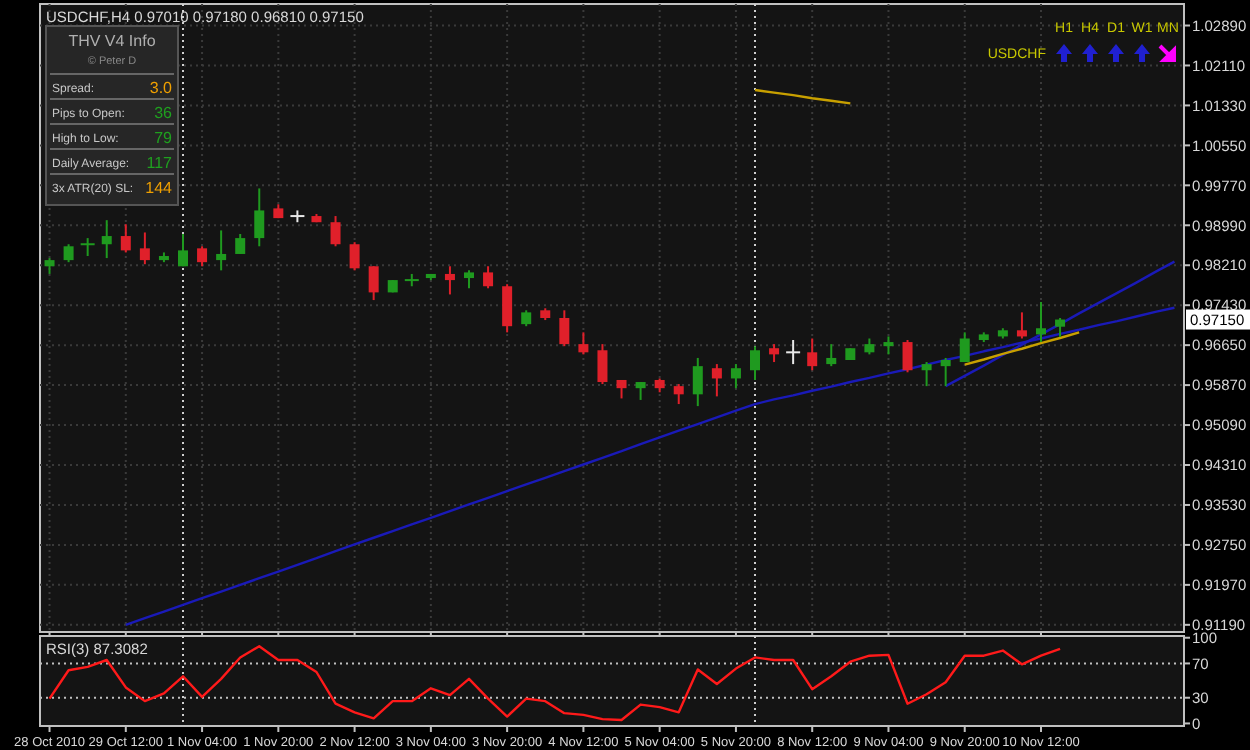  Describe the element at coordinates (161, 88) in the screenshot. I see `annotation: 3.0` at that location.